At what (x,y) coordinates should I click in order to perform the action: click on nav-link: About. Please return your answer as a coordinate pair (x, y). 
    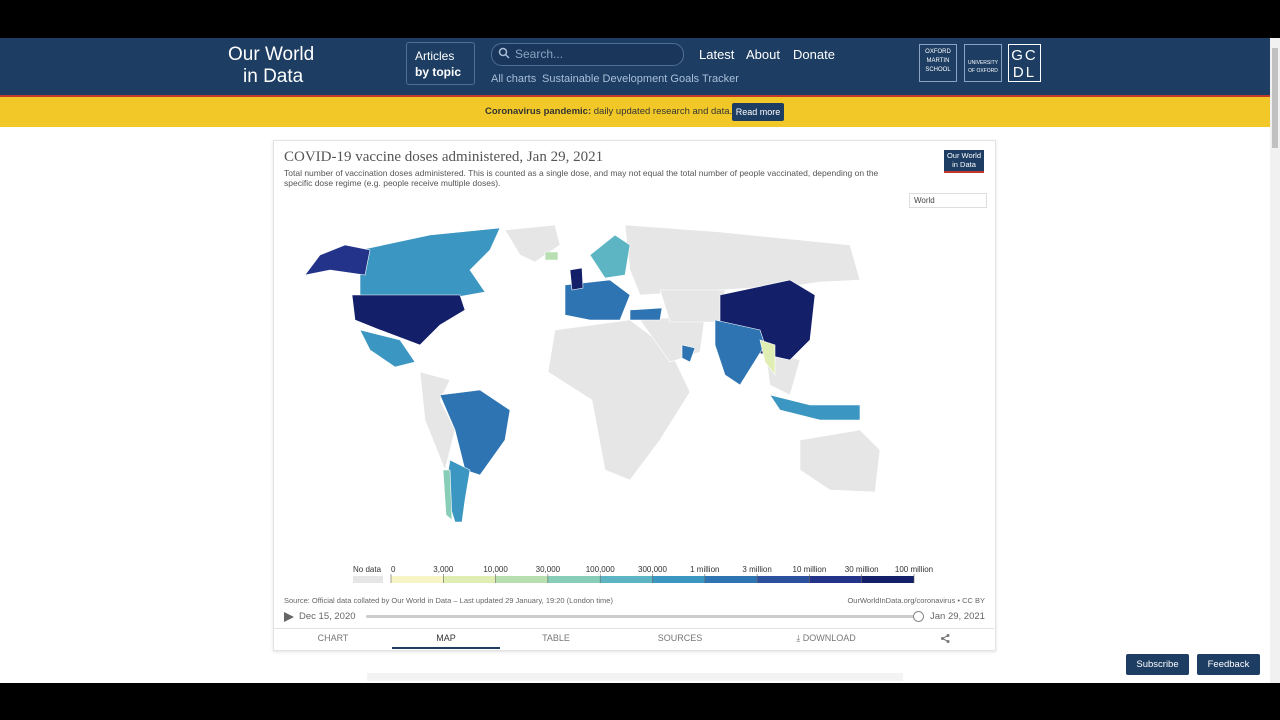
    Looking at the image, I should click on (763, 54).